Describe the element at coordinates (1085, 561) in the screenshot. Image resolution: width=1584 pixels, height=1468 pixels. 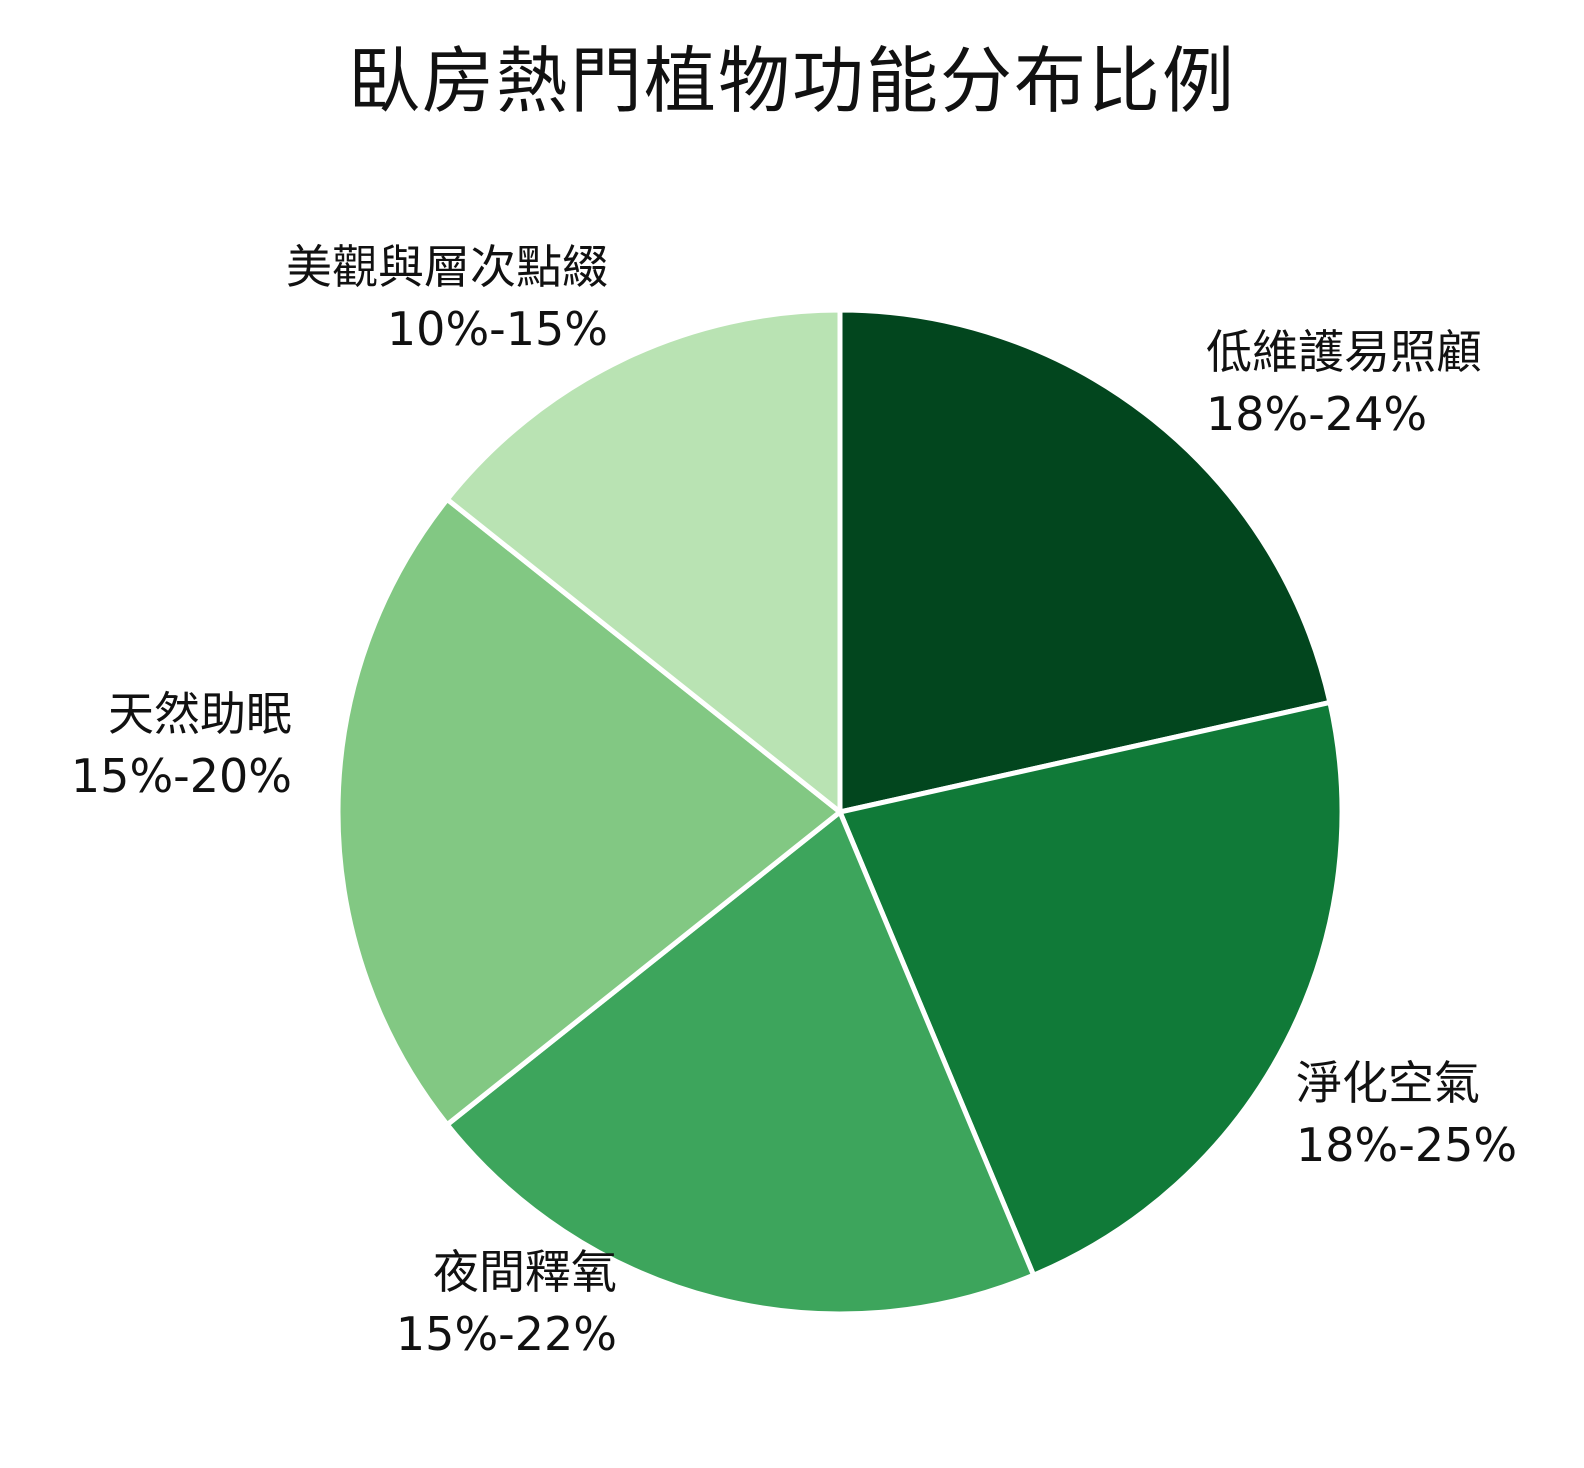
I see `pie-slice-low-maintenance` at that location.